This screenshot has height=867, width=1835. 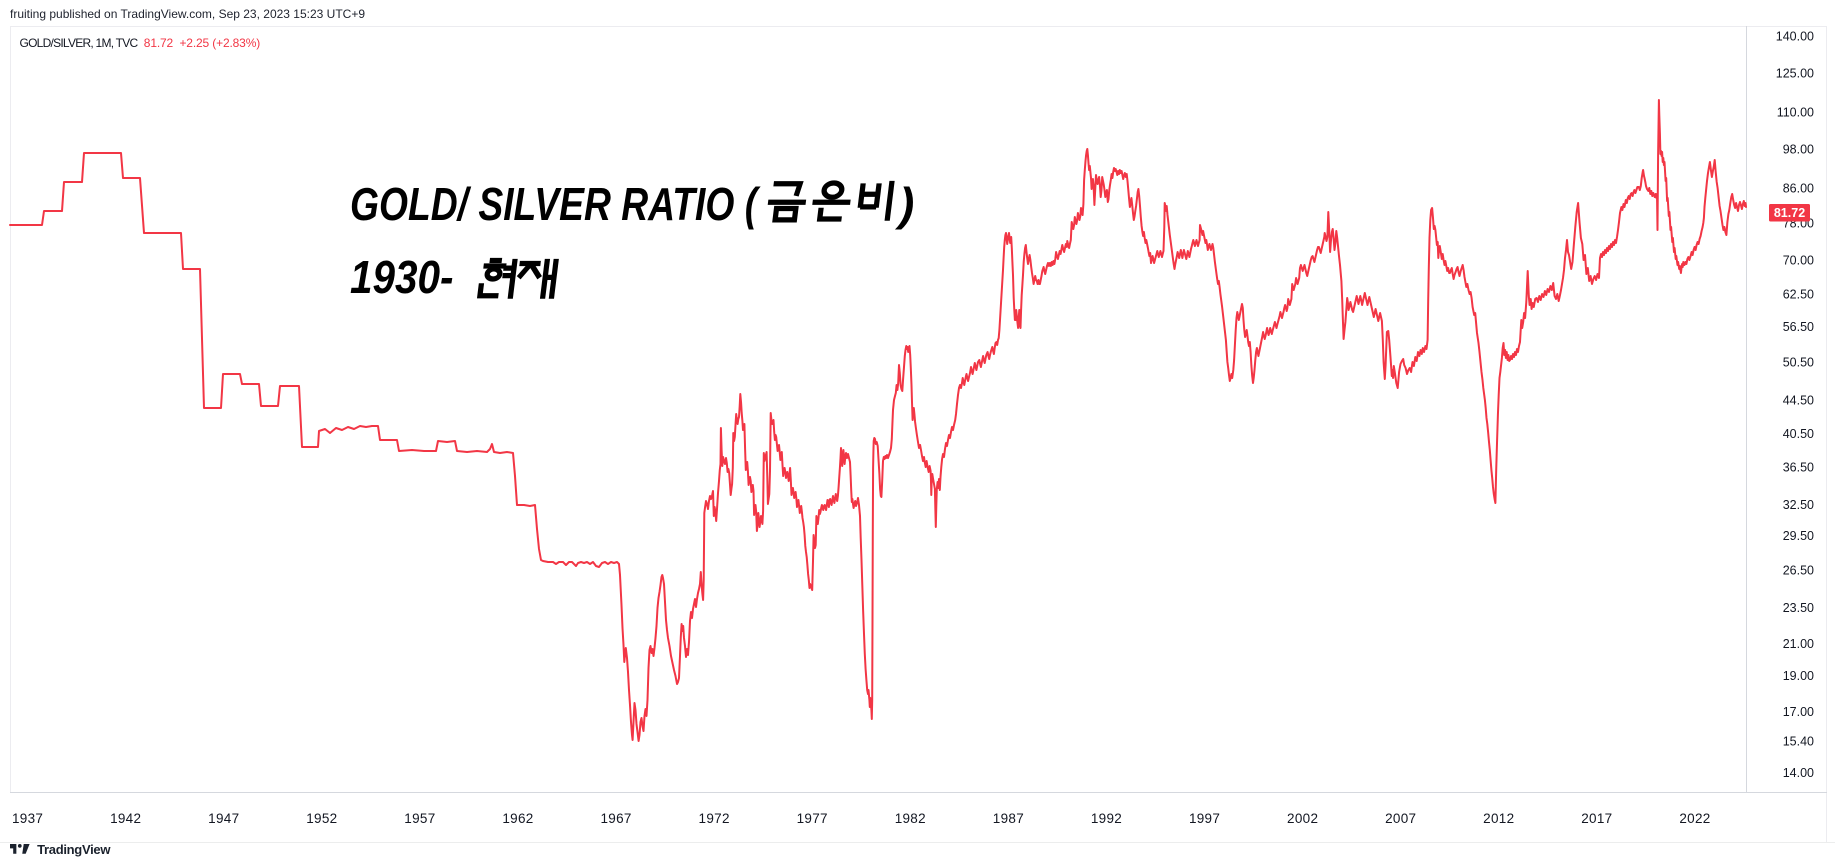 What do you see at coordinates (1302, 818) in the screenshot?
I see `svg-text: 2002` at bounding box center [1302, 818].